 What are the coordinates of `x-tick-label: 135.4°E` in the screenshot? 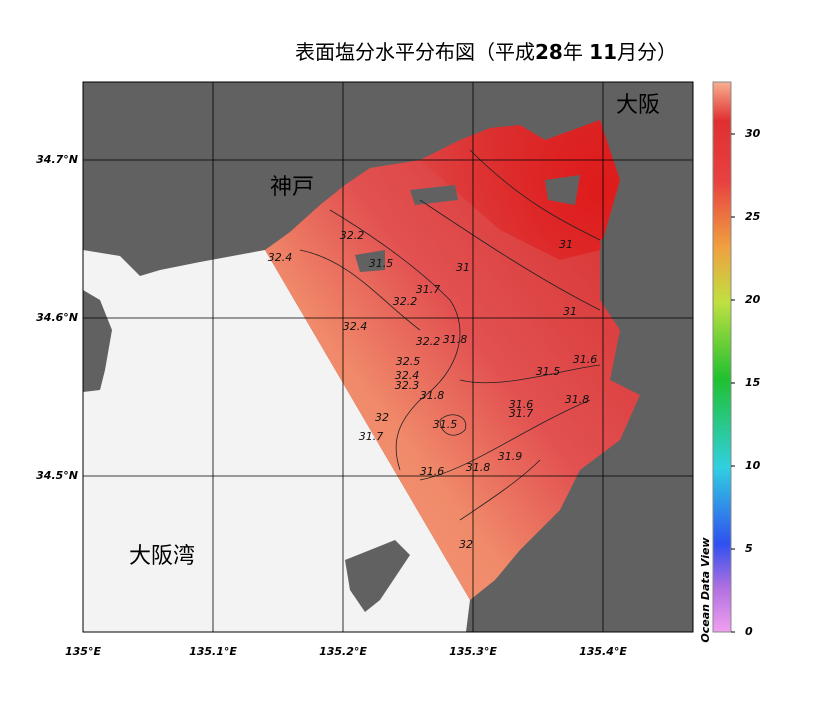 It's located at (603, 651).